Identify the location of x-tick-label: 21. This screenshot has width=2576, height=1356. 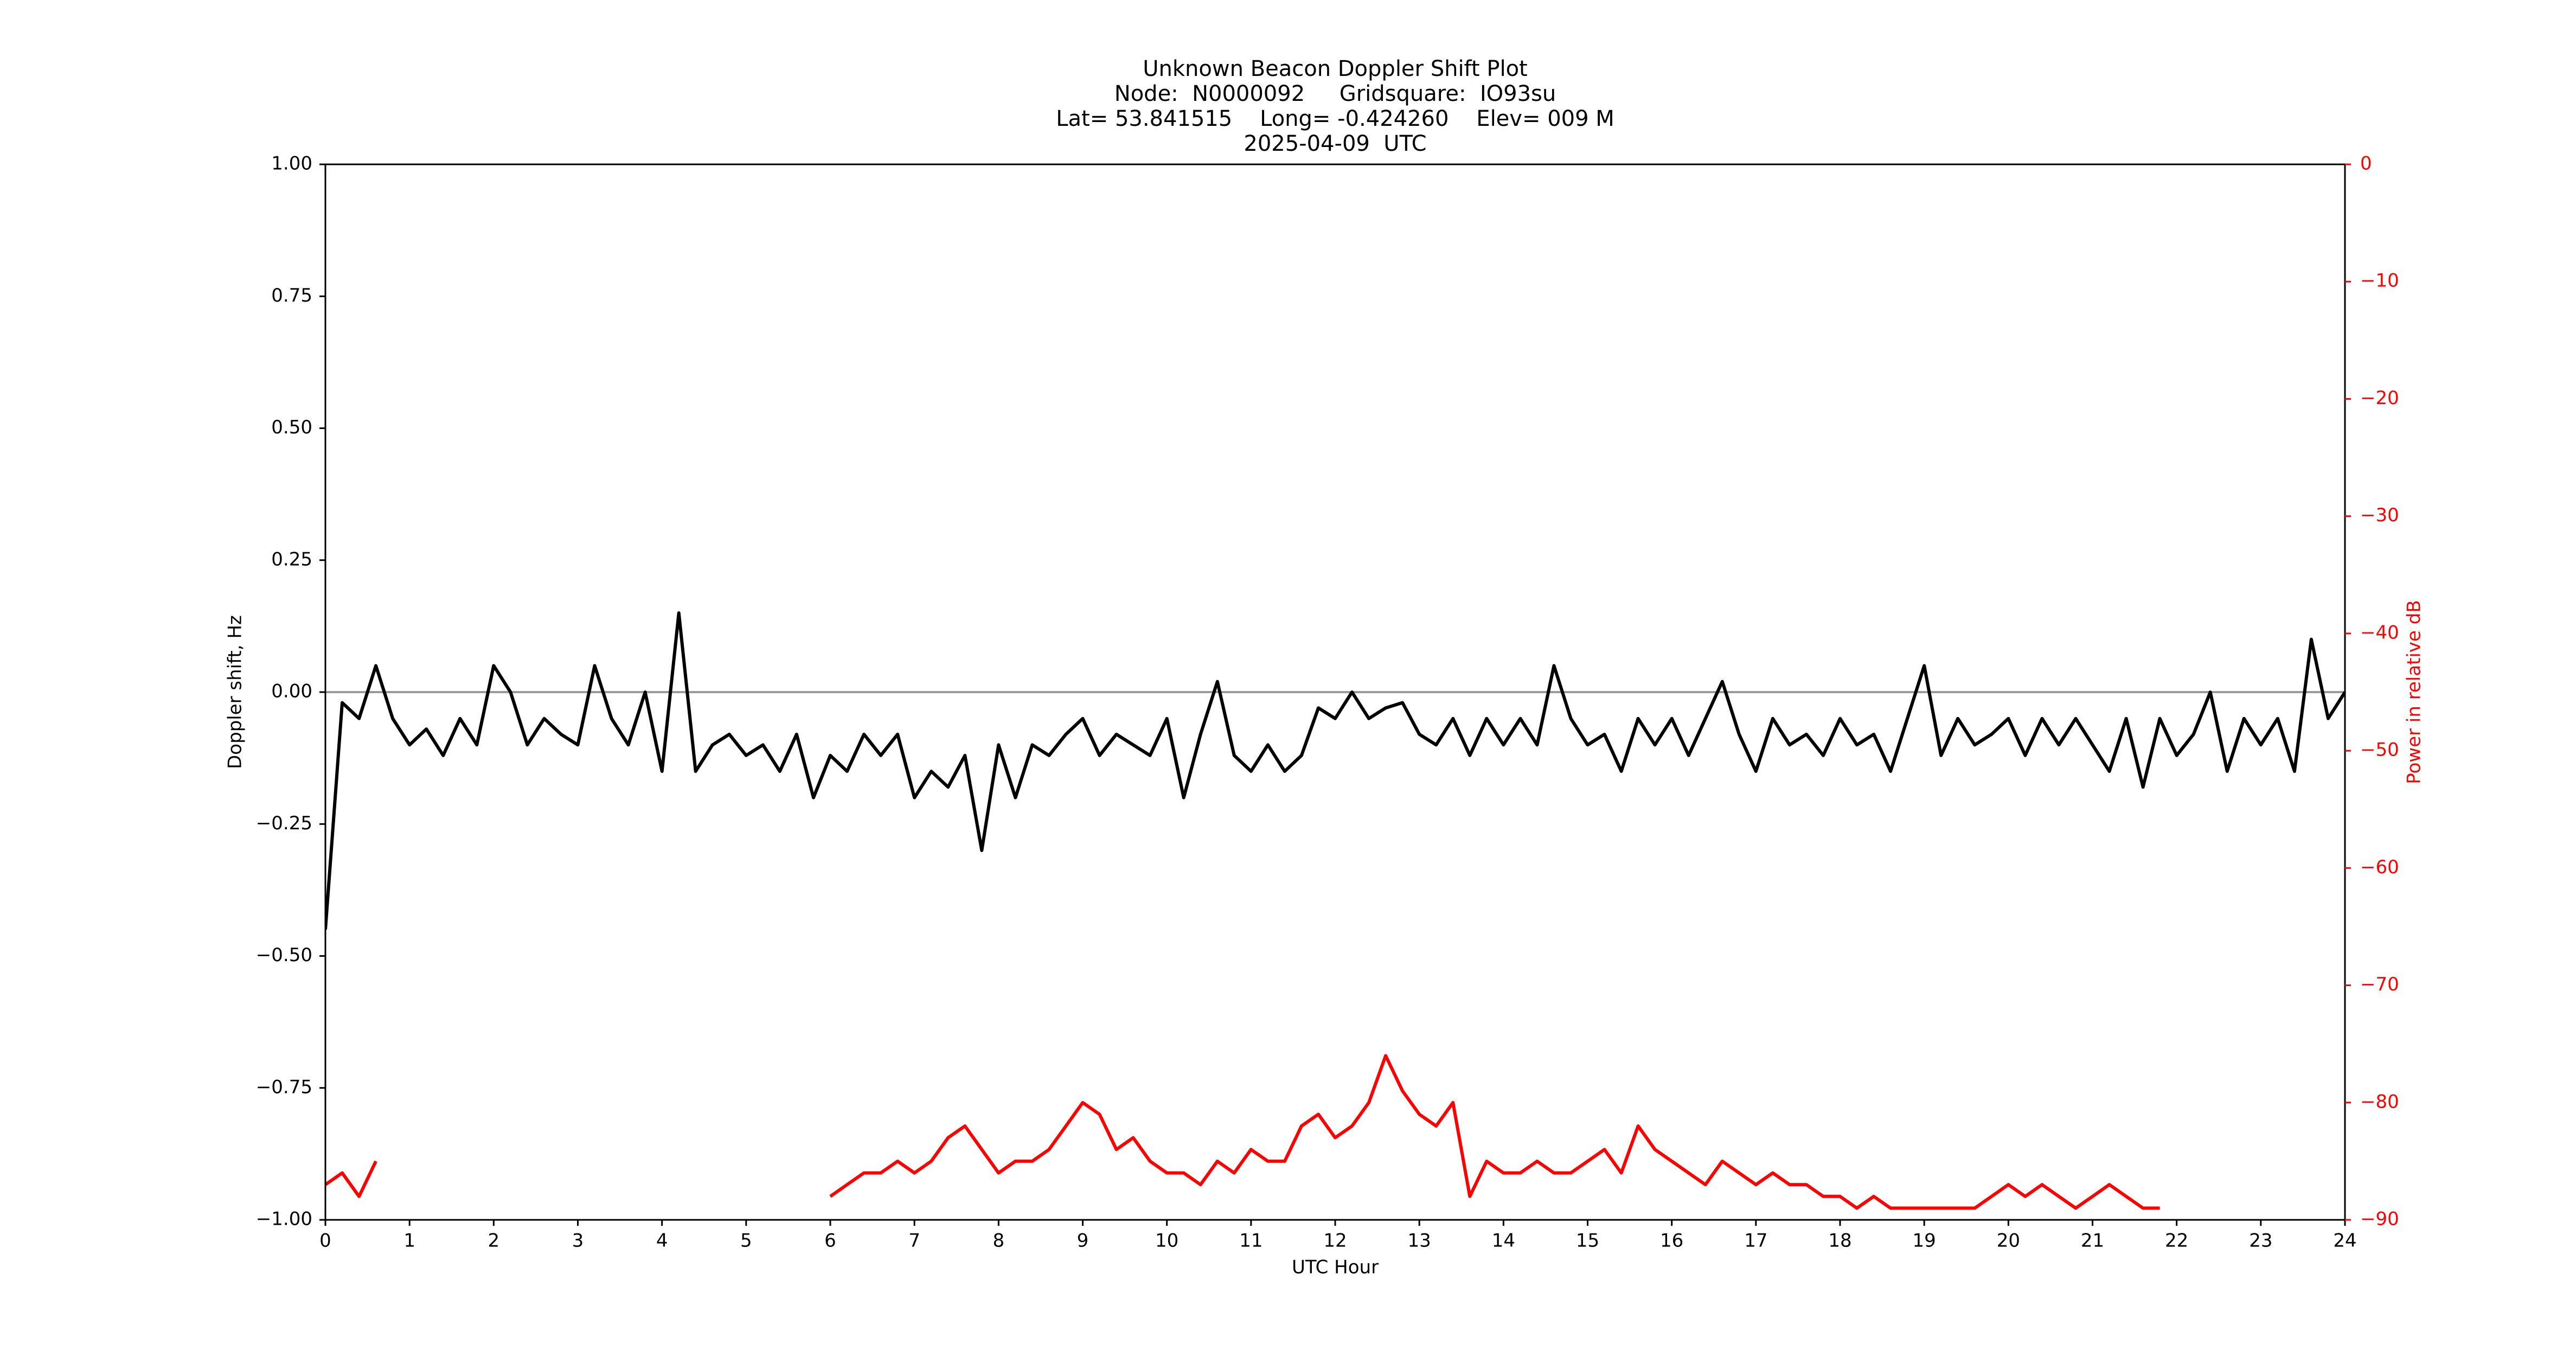
(2092, 1241).